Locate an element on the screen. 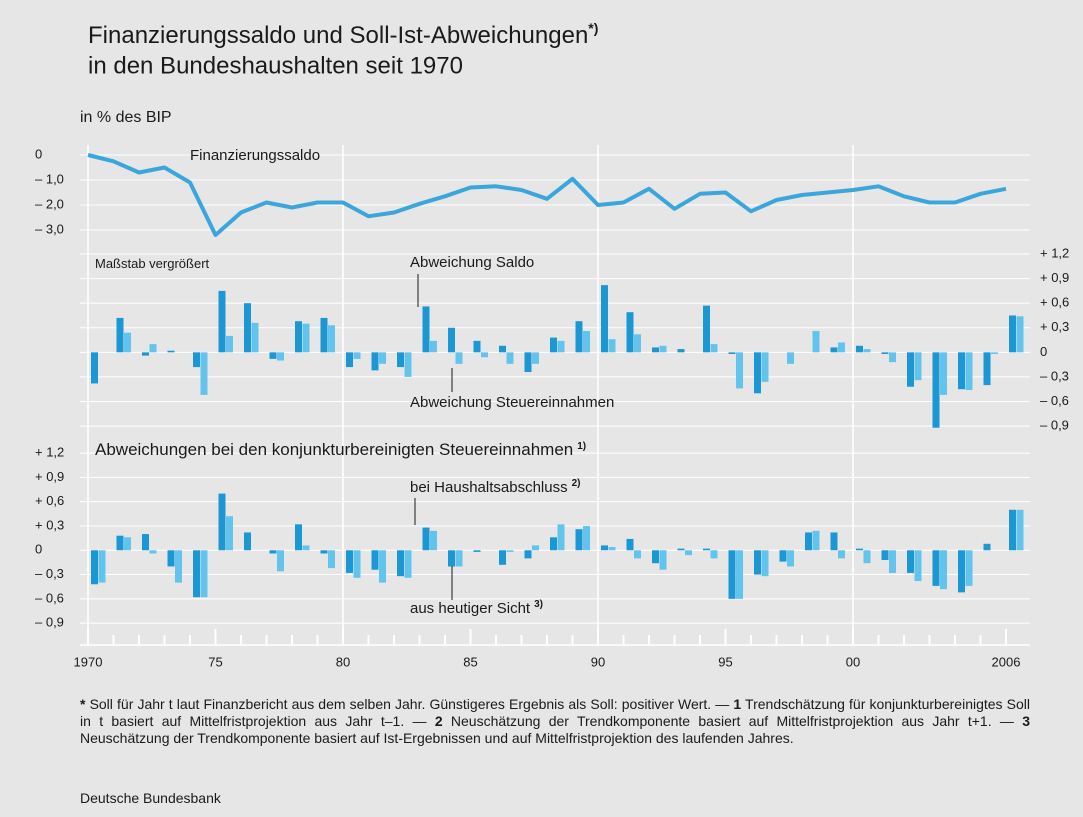 This screenshot has width=1083, height=817. x-tick-label: 90 is located at coordinates (598, 661).